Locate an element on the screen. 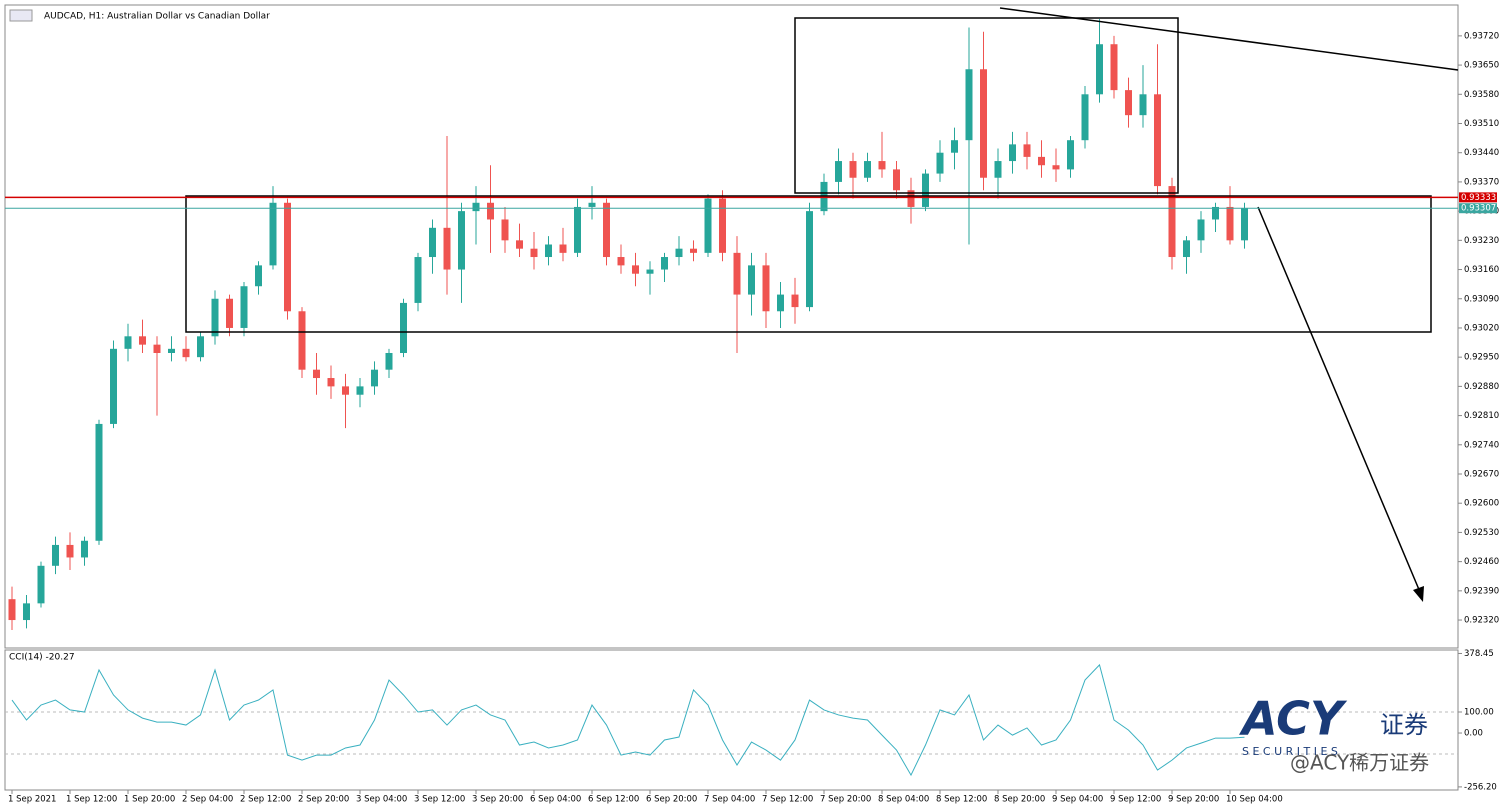 This screenshot has width=1508, height=811. y-tick-label: 0.93720 is located at coordinates (1481, 36).